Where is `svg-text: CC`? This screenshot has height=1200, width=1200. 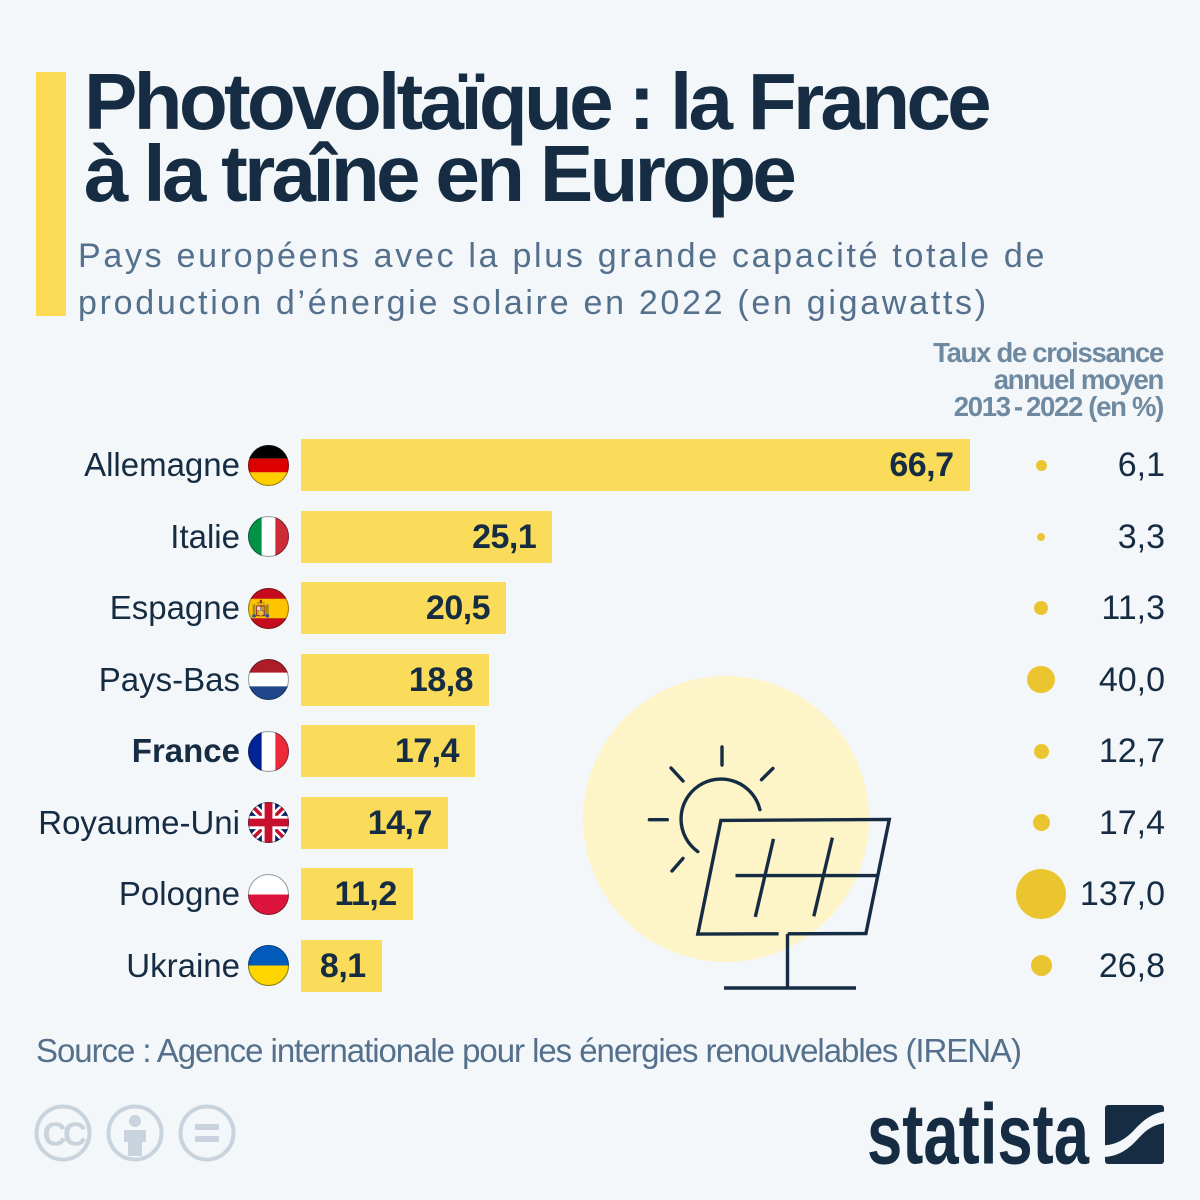 svg-text: CC is located at coordinates (64, 1134).